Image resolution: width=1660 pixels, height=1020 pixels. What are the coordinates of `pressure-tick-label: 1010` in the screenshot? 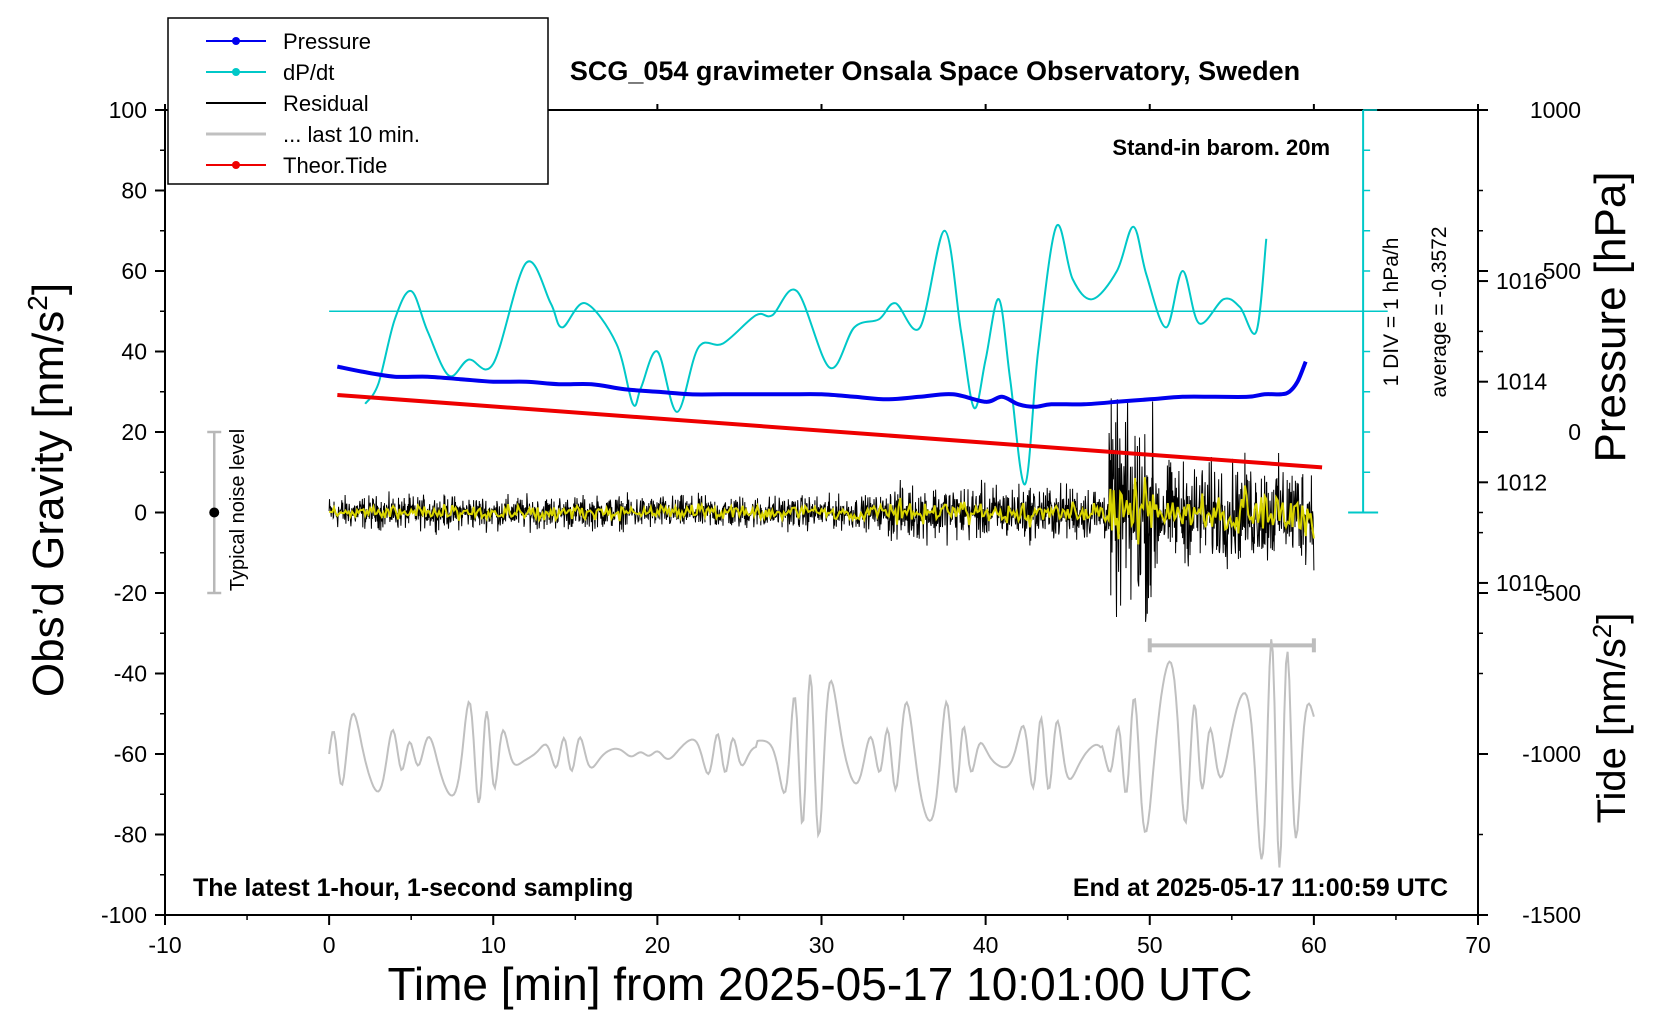 It's located at (1521, 583).